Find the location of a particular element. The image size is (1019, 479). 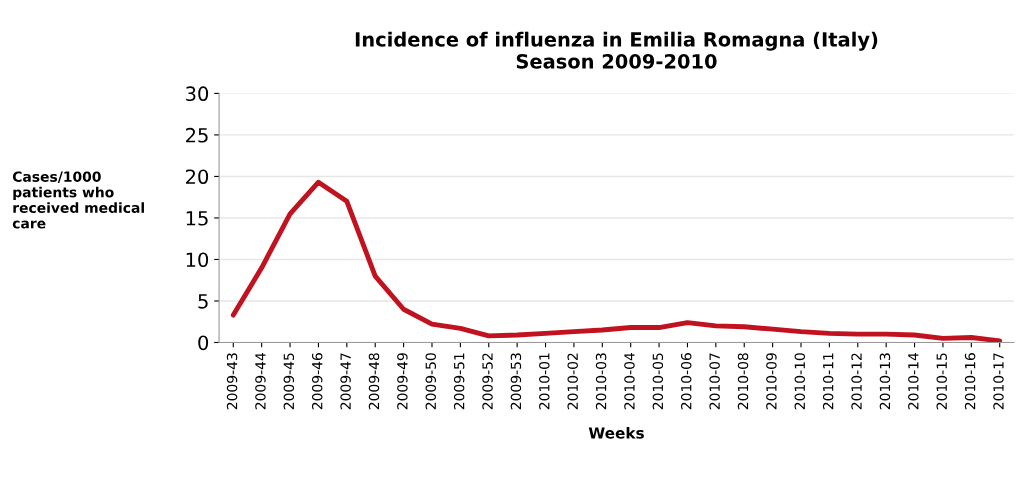

x-tick-label: 2009-48 is located at coordinates (374, 381).